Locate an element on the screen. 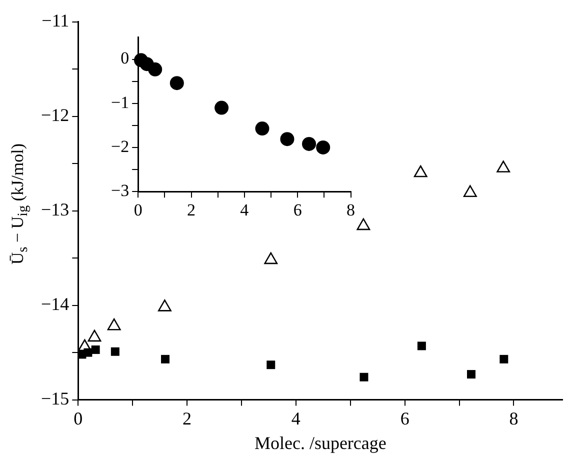  y-tick-label: −14 is located at coordinates (55, 304).